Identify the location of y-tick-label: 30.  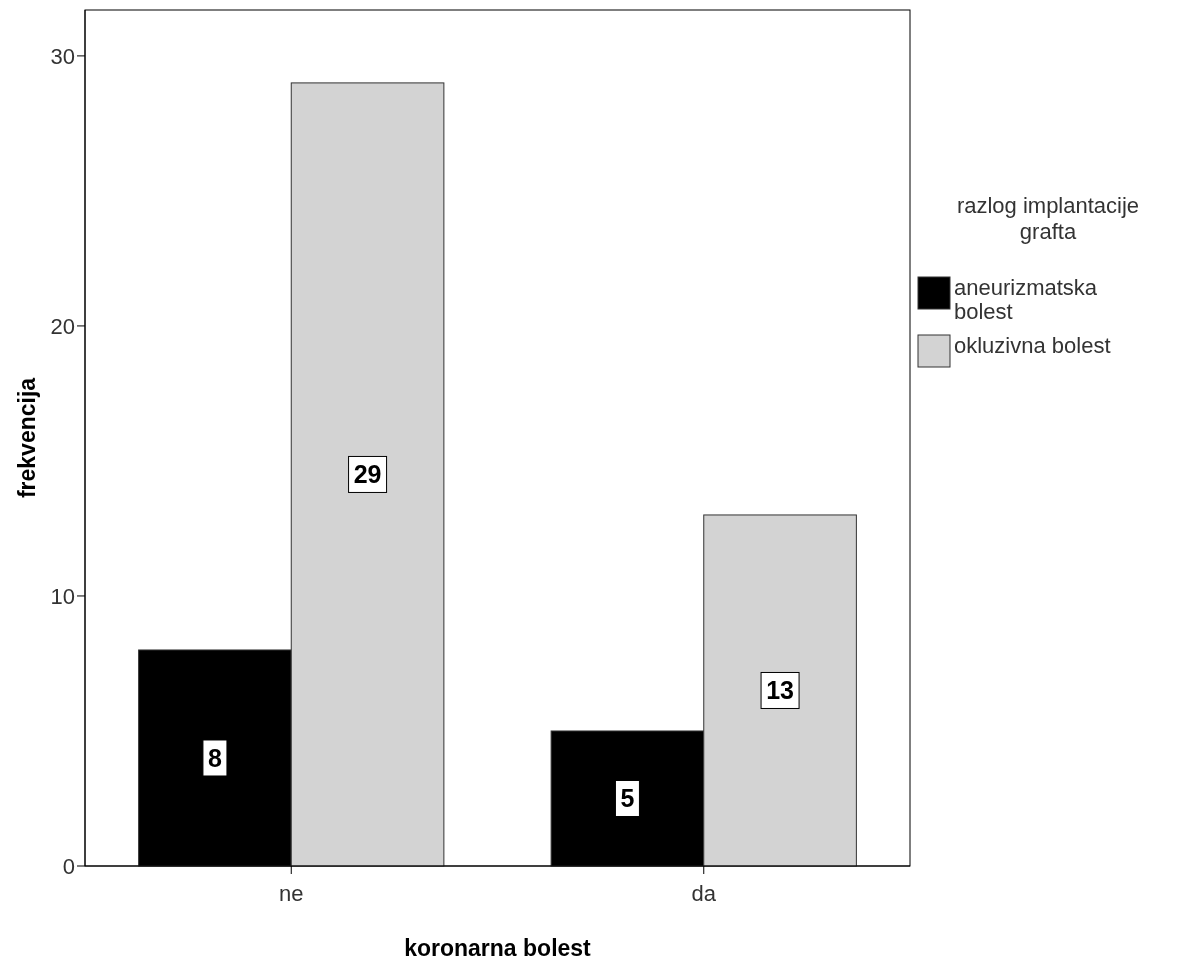
(62, 56).